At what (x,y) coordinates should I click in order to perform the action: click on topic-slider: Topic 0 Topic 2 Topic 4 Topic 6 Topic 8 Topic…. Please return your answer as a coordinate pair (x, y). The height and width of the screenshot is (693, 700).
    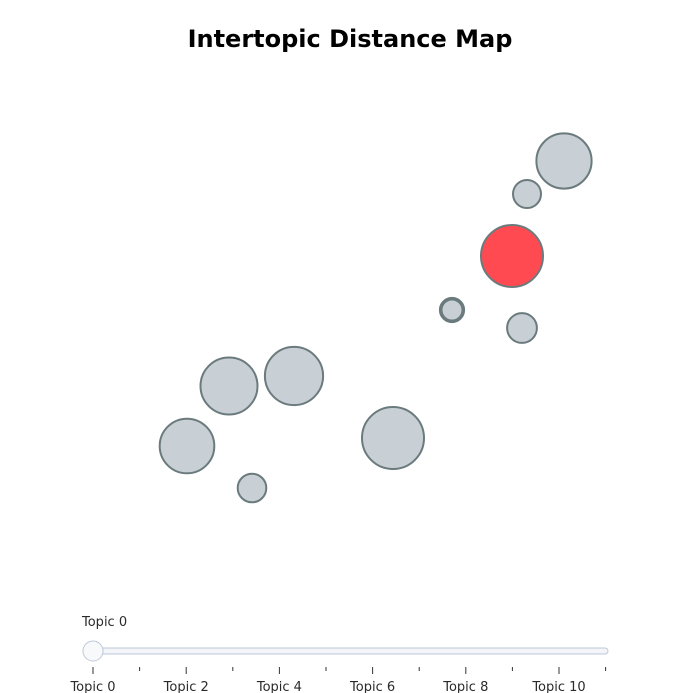
    Looking at the image, I should click on (339, 666).